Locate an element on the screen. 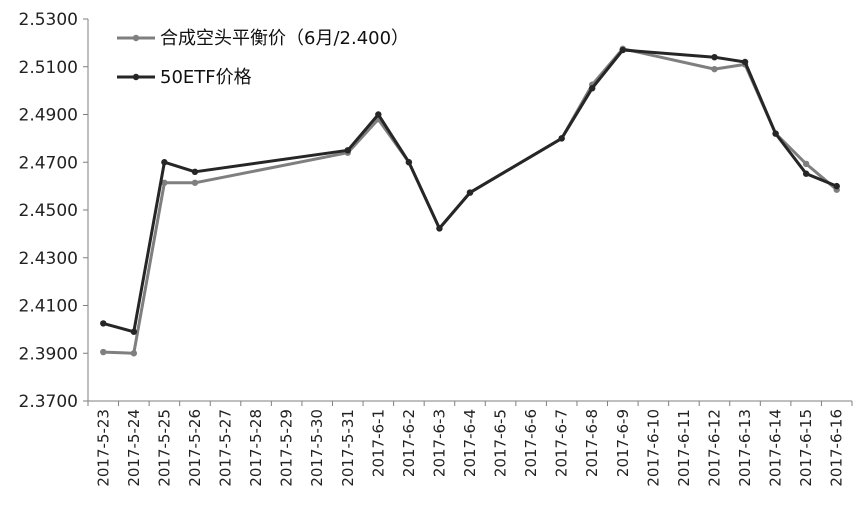 This screenshot has width=857, height=509. x-tick-label: 2017-6-6 is located at coordinates (531, 443).